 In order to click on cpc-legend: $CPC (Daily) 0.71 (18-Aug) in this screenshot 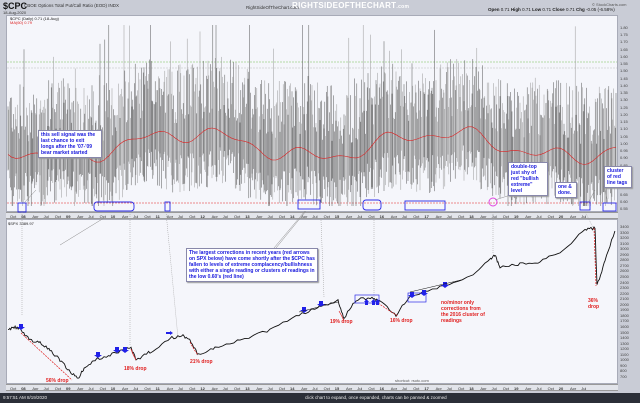, I will do `click(34, 18)`.